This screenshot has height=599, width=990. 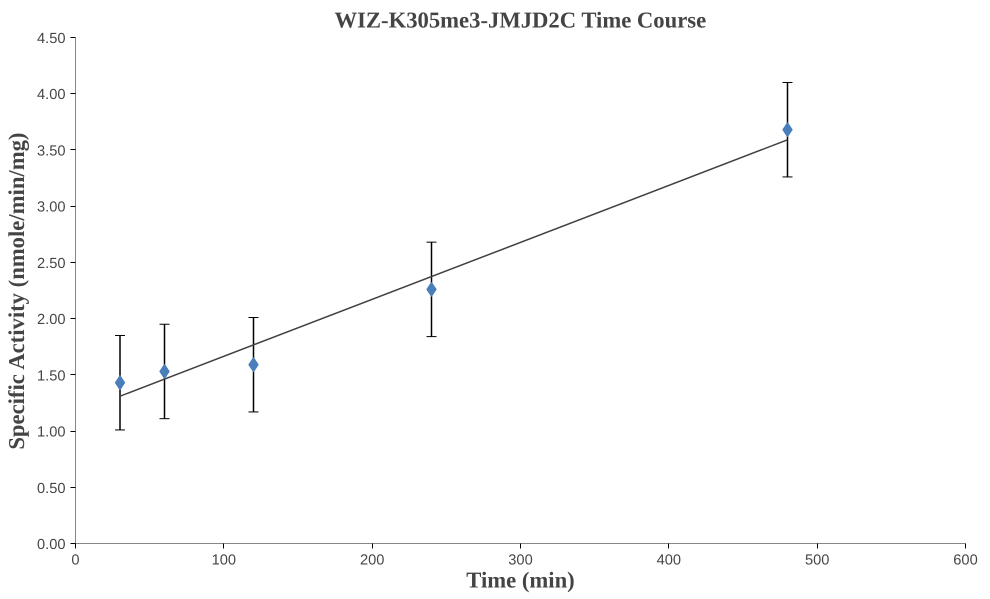 I want to click on chart-title: WIZ-K305me3-JMJD2C Time Course, so click(x=520, y=20).